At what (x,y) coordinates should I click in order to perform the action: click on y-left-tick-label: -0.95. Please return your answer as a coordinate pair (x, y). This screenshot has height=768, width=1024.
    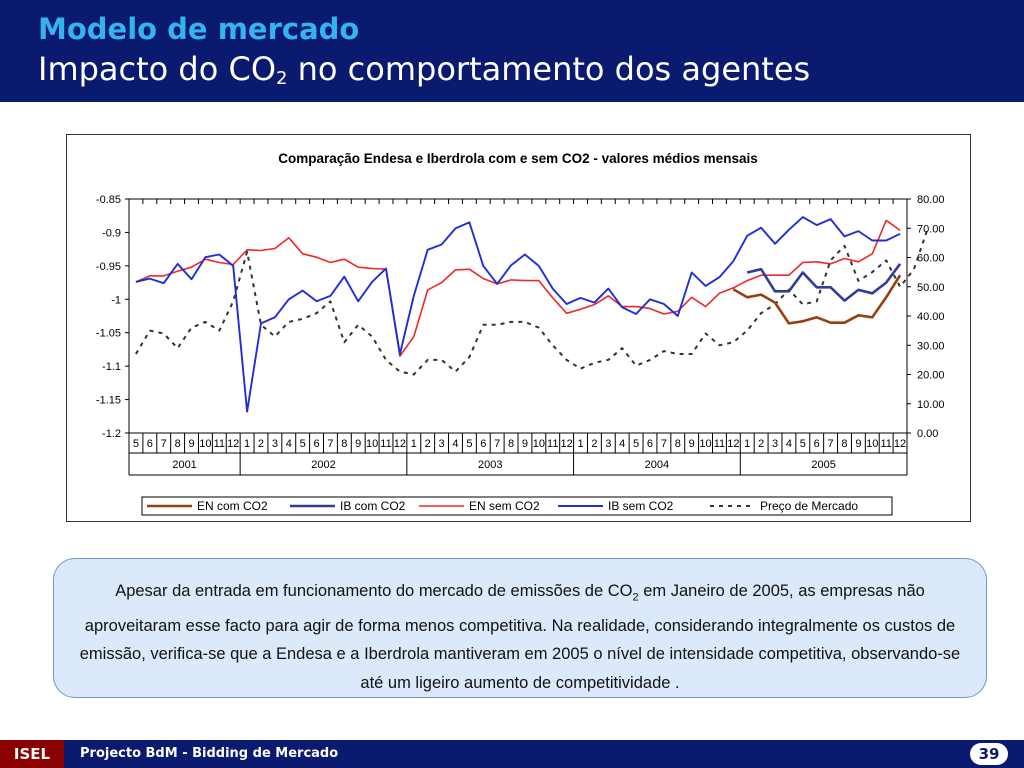
    Looking at the image, I should click on (108, 267).